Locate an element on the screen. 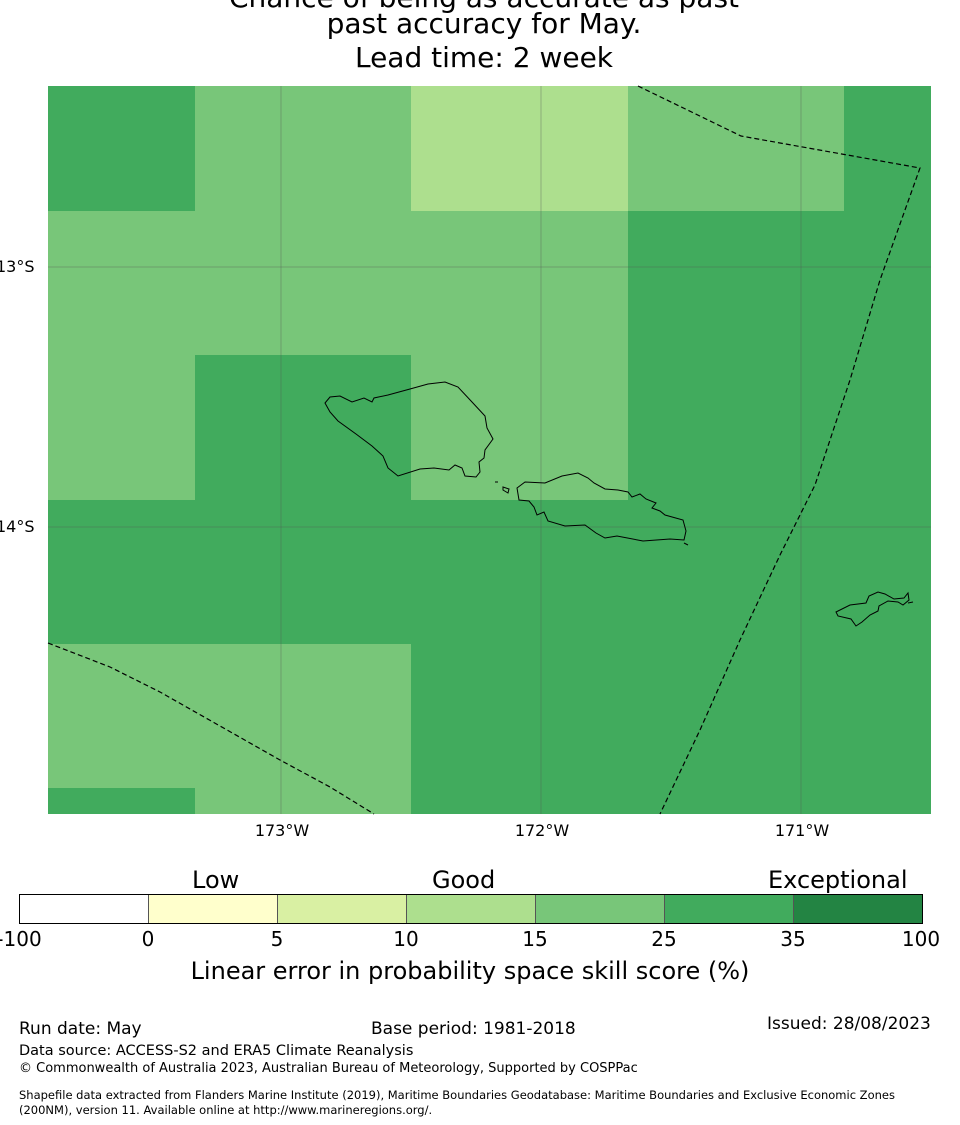 This screenshot has height=1125, width=960. cell-r5c1 is located at coordinates (121, 716).